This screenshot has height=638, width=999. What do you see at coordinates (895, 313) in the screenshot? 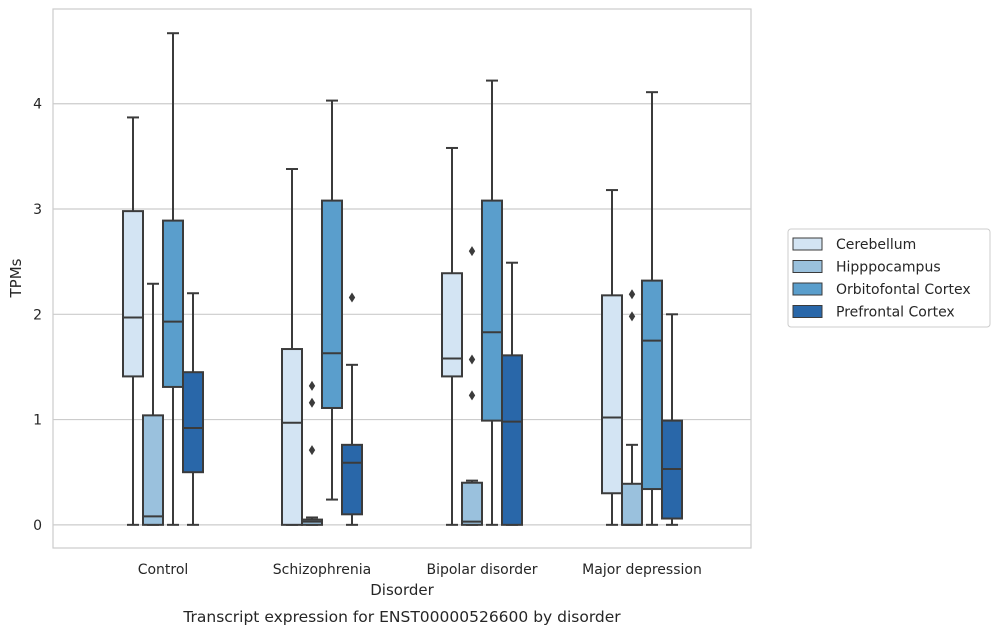
I see `legend-label: Prefrontal Cortex` at bounding box center [895, 313].